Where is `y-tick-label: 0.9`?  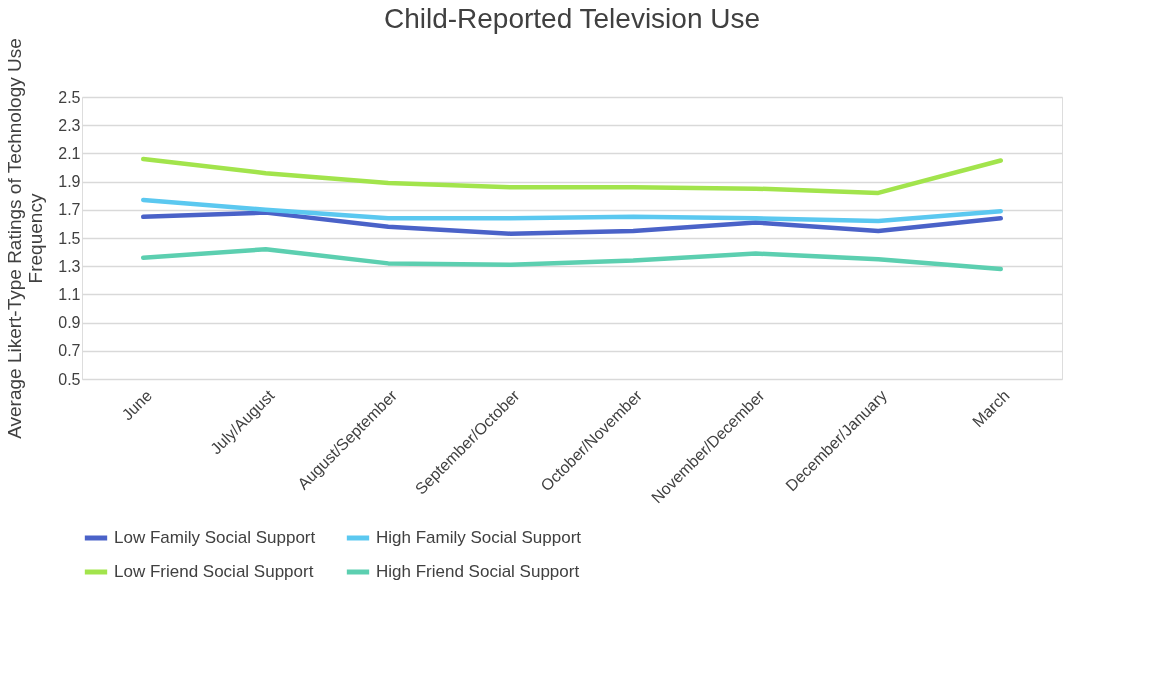 y-tick-label: 0.9 is located at coordinates (69, 323).